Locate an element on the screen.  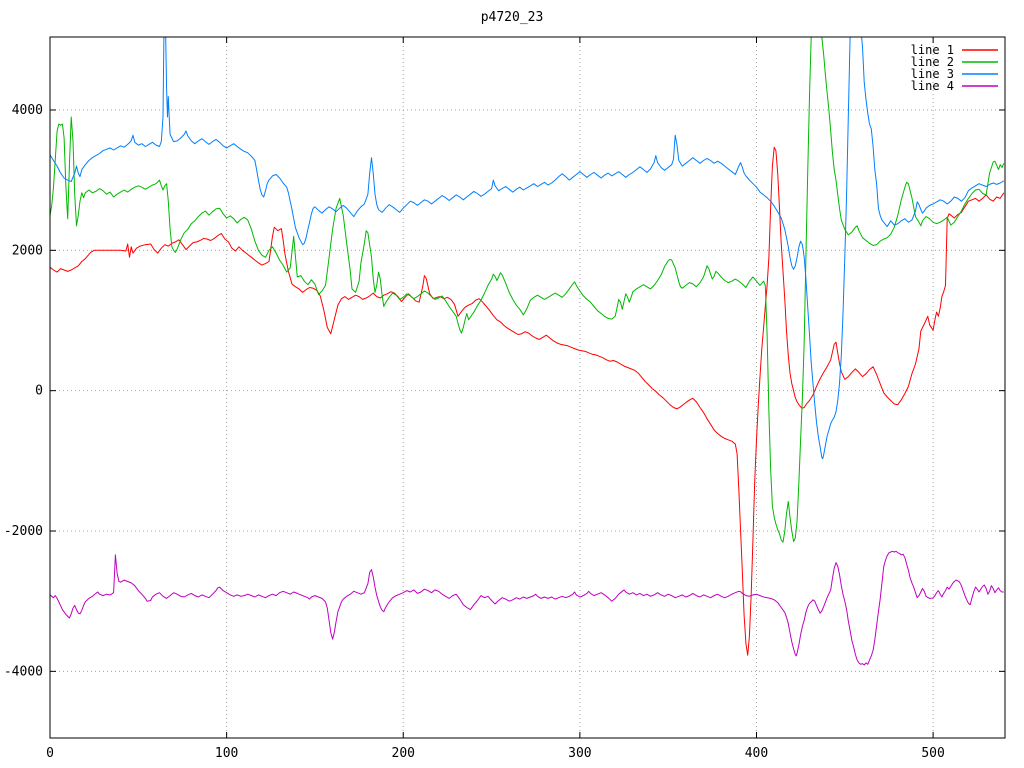
legend-label: line 1 is located at coordinates (932, 50).